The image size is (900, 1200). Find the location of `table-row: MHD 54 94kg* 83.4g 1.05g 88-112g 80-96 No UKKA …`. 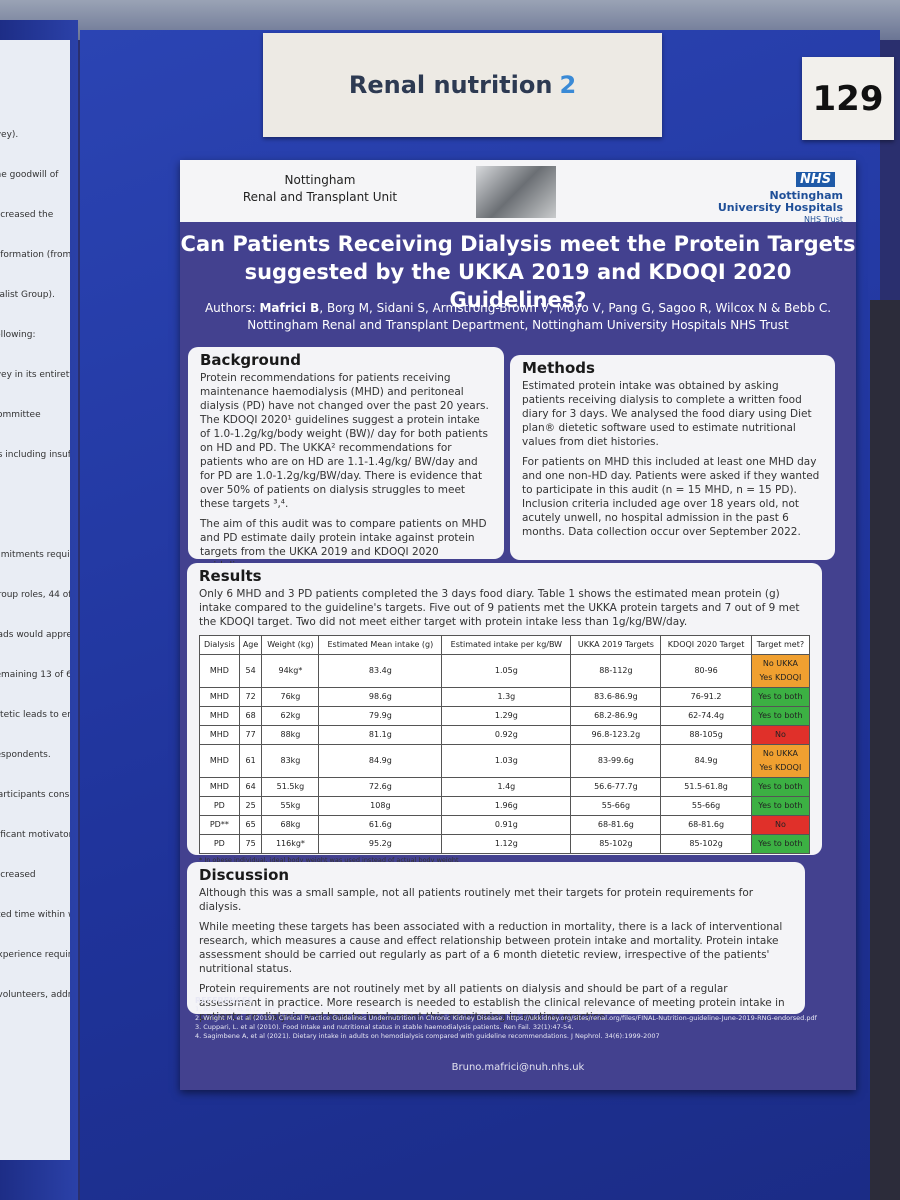

table-row: MHD 54 94kg* 83.4g 1.05g 88-112g 80-96 No UKKA … is located at coordinates (505, 671).